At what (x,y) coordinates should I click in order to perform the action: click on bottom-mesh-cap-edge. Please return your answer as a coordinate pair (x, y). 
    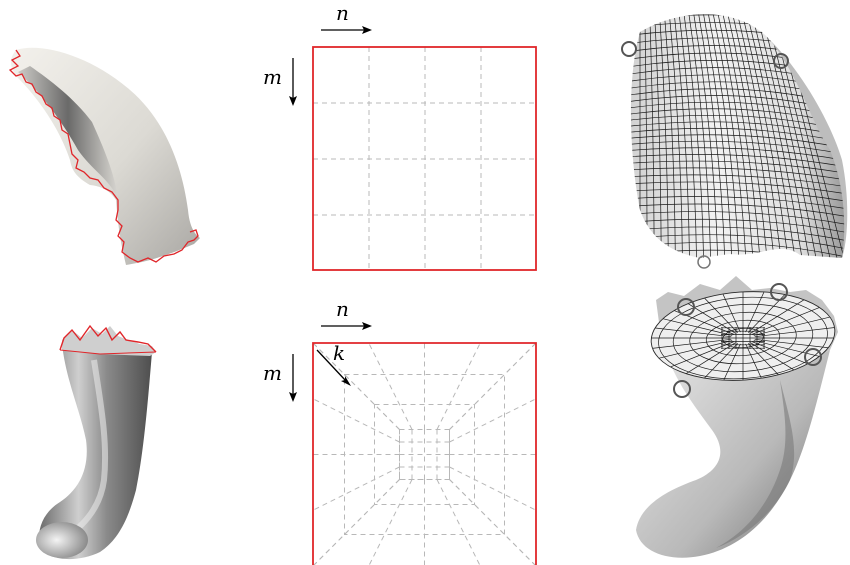
    Looking at the image, I should click on (743, 336).